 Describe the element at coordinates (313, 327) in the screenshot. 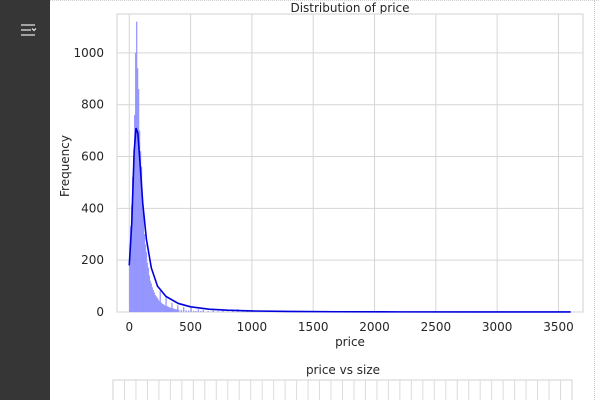

I see `x-tick-label: 1500` at that location.